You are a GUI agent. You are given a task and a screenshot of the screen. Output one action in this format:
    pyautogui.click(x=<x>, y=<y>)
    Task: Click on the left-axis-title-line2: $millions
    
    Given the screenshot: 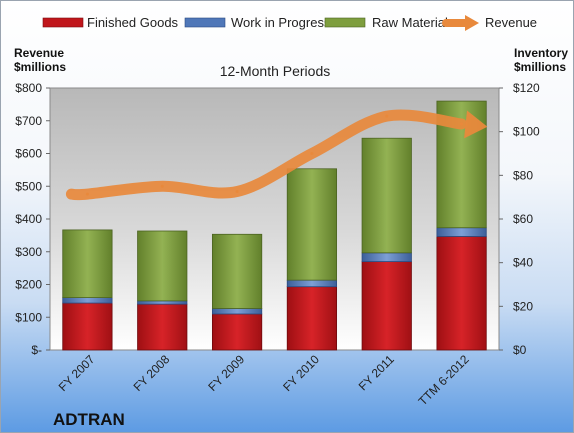 What is the action you would take?
    pyautogui.click(x=40, y=67)
    